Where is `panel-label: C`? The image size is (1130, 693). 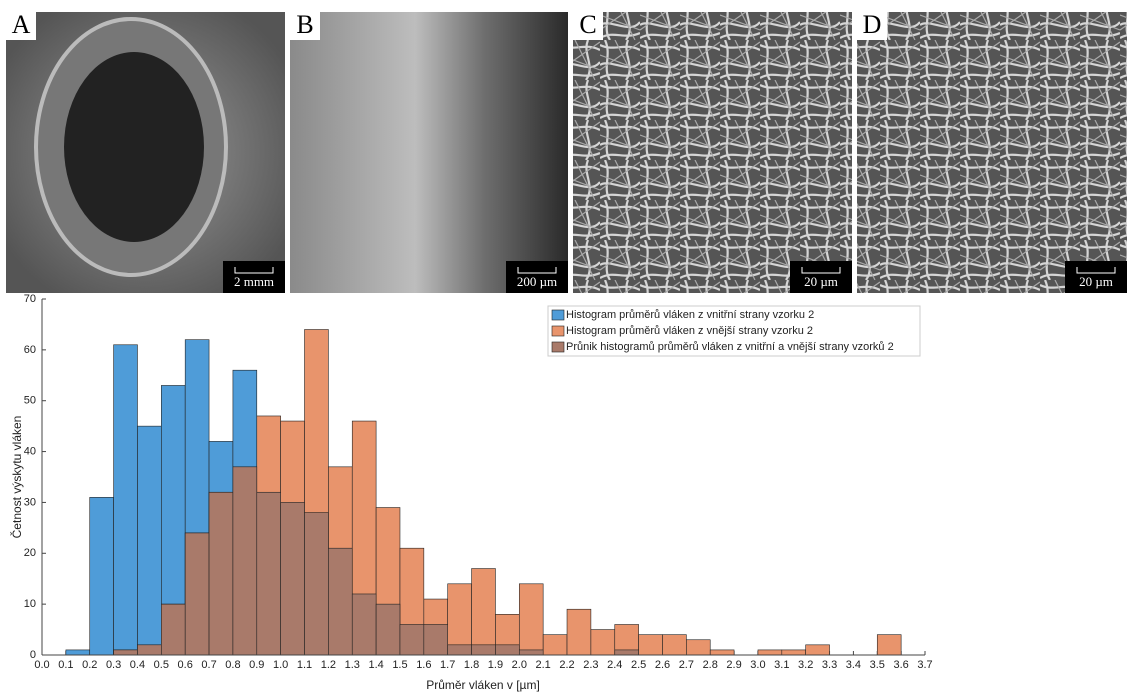
panel-label: C is located at coordinates (587, 24).